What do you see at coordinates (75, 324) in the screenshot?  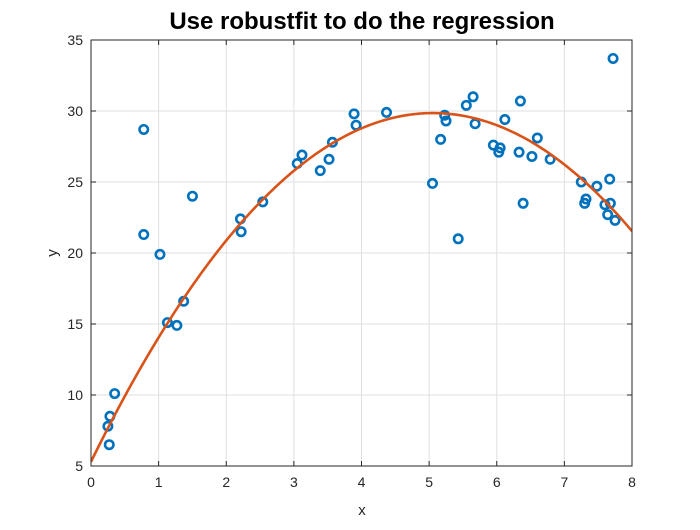 I see `y-tick-label: 15` at bounding box center [75, 324].